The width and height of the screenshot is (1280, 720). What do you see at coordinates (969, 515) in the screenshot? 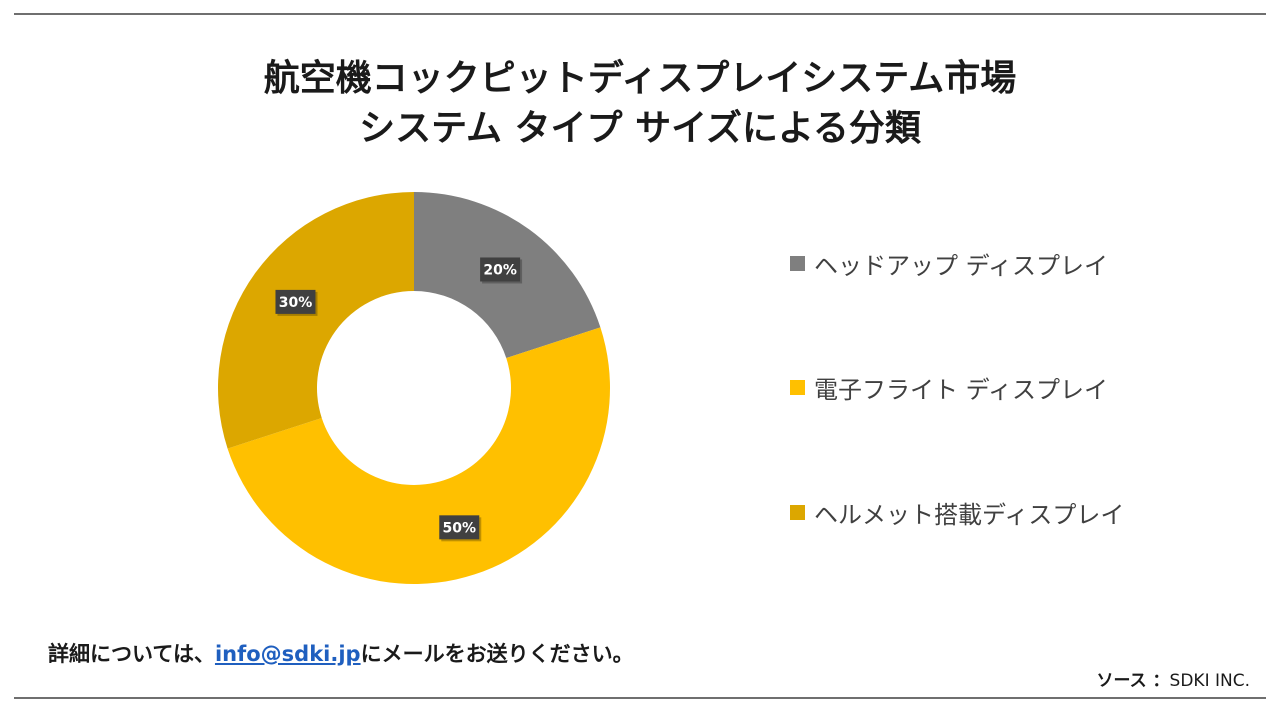
I see `legend-label-hmd: ヘルメット搭載ディスプレイ` at bounding box center [969, 515].